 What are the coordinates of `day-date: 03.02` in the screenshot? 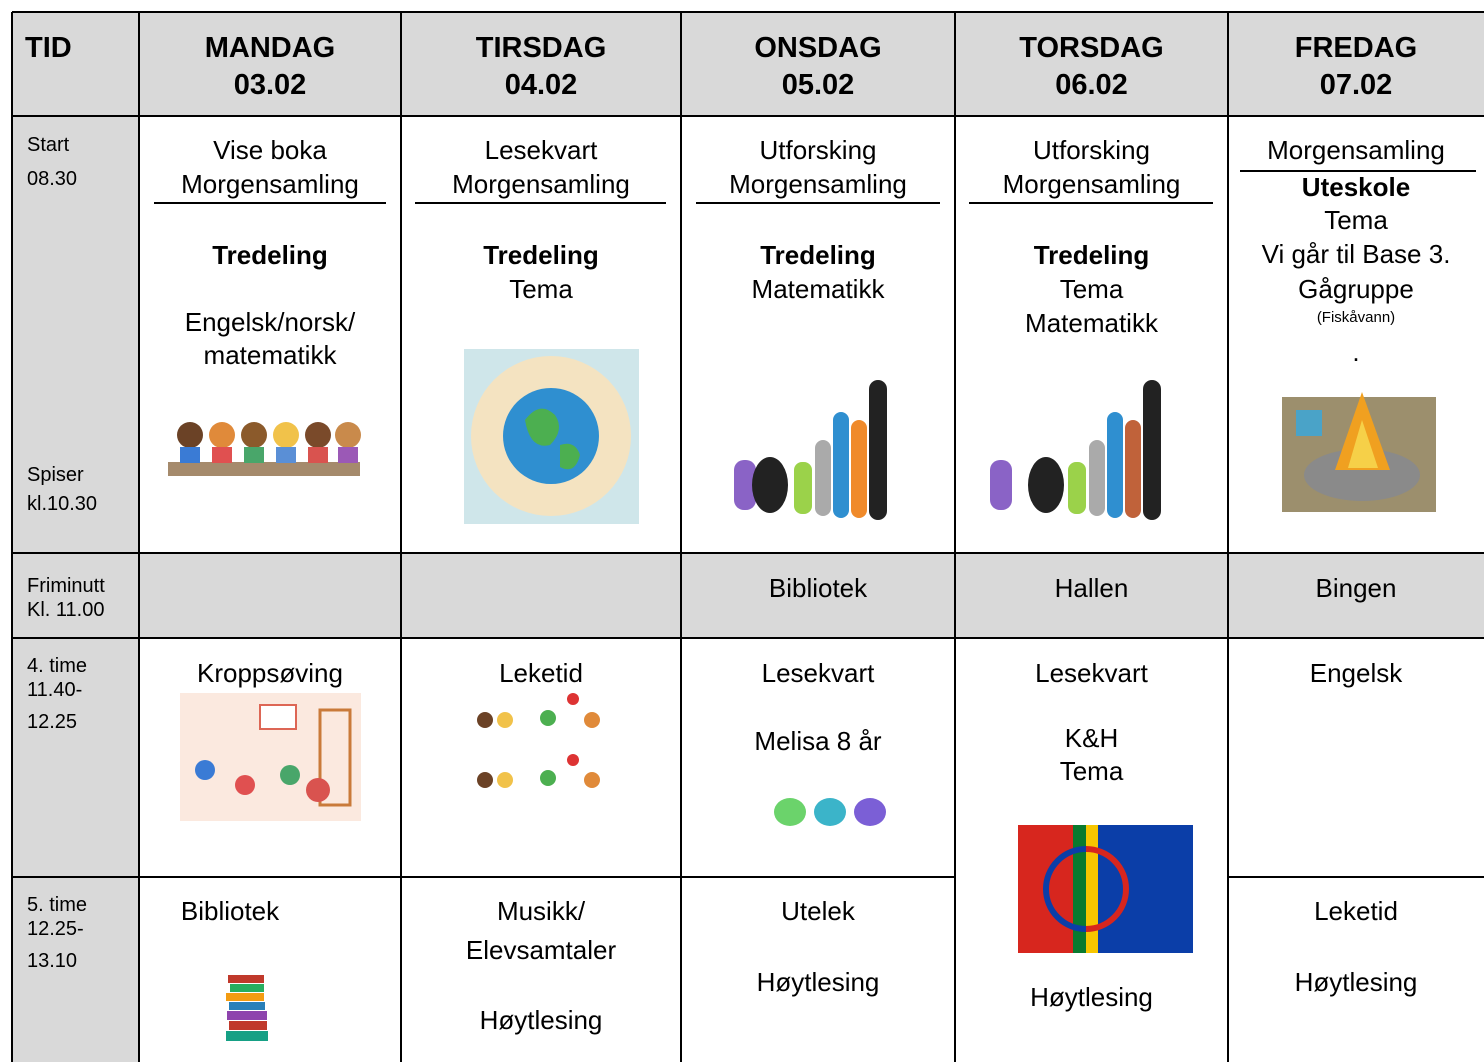 It's located at (270, 85).